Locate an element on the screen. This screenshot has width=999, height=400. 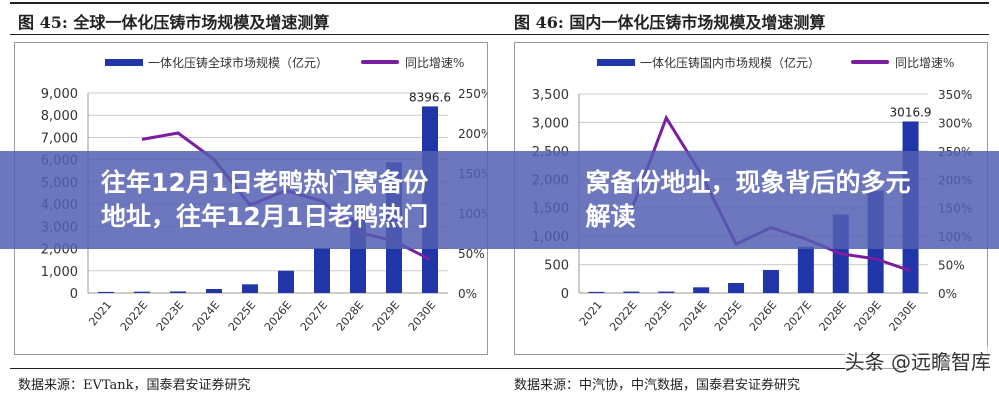
legend-bar-label: 一体化压铸全球市场规模（亿元） is located at coordinates (238, 62).